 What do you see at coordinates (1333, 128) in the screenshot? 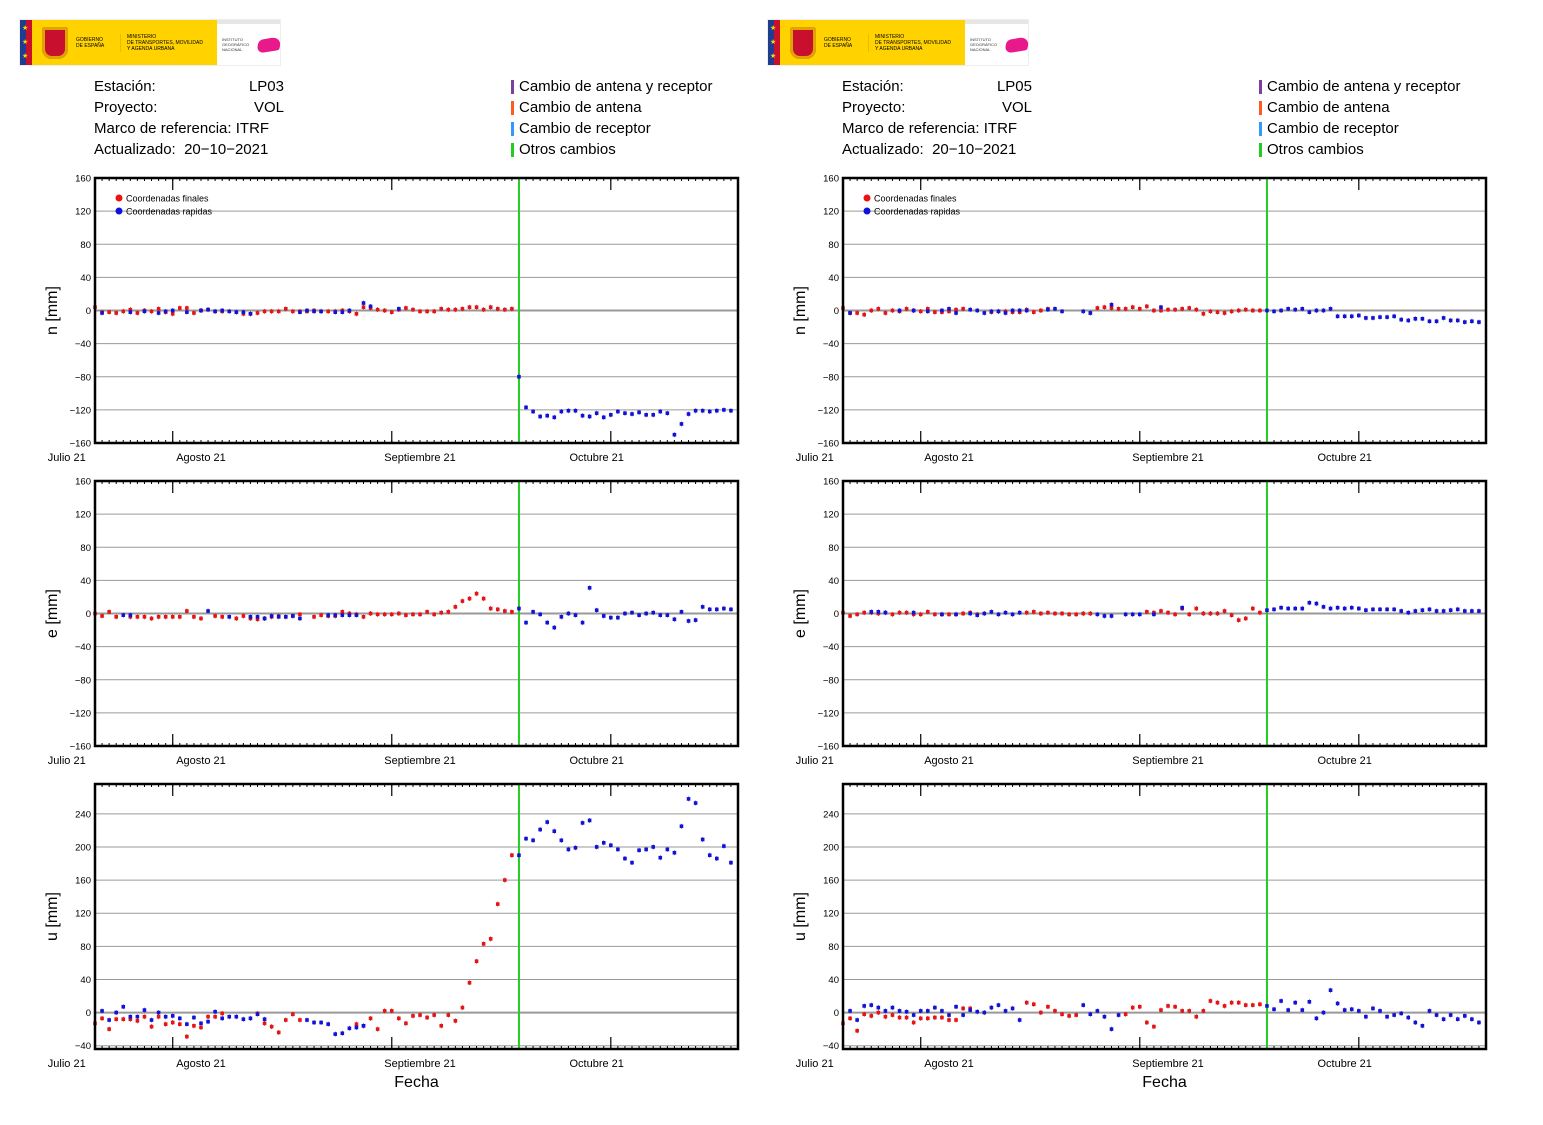
I see `legend-label: Cambio de receptor` at bounding box center [1333, 128].